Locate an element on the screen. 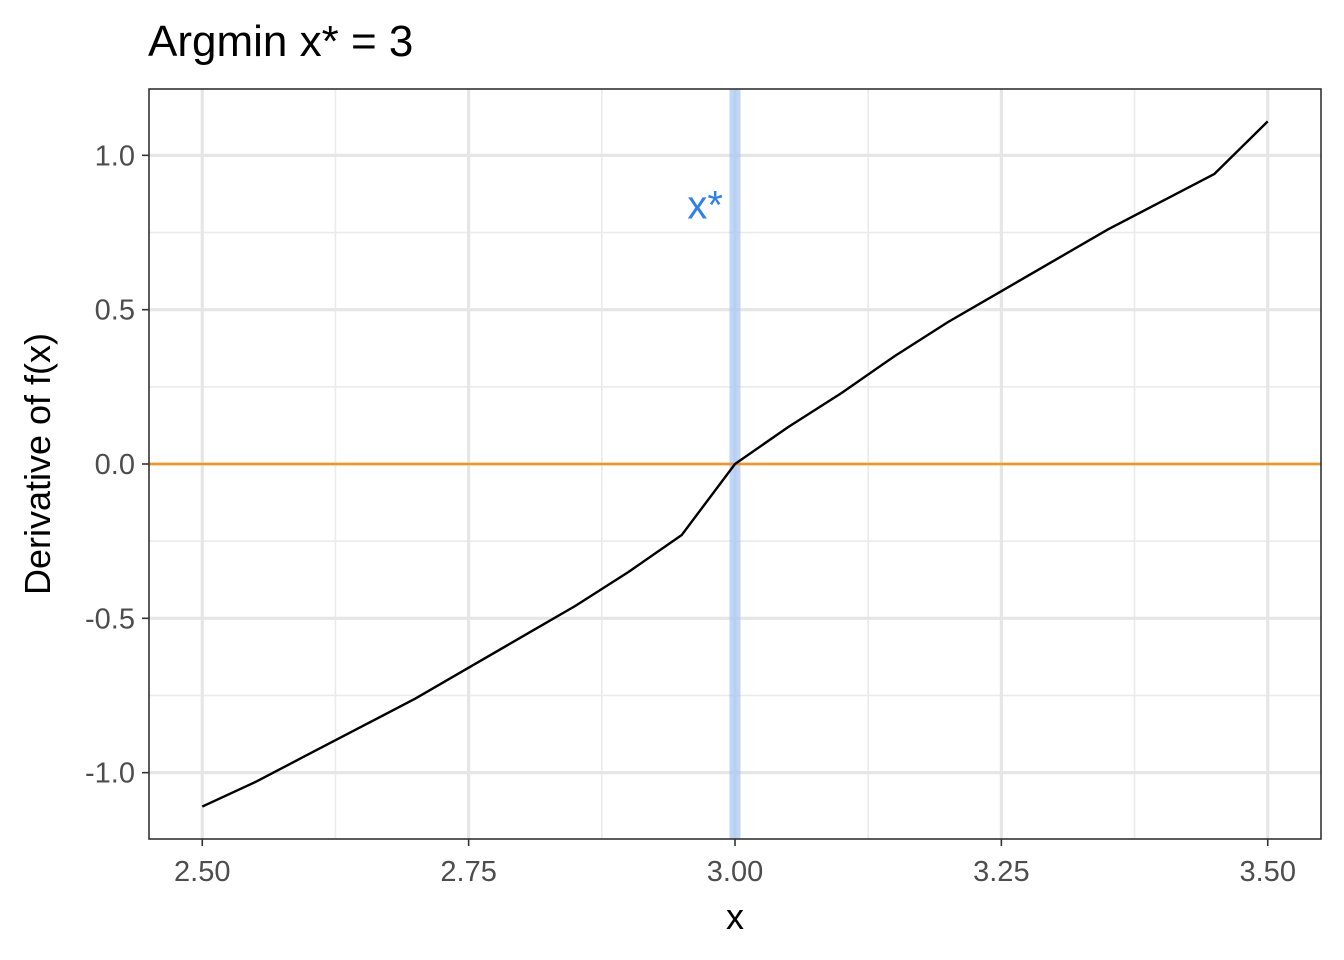  y-tick-label: -1.0 is located at coordinates (110, 774).